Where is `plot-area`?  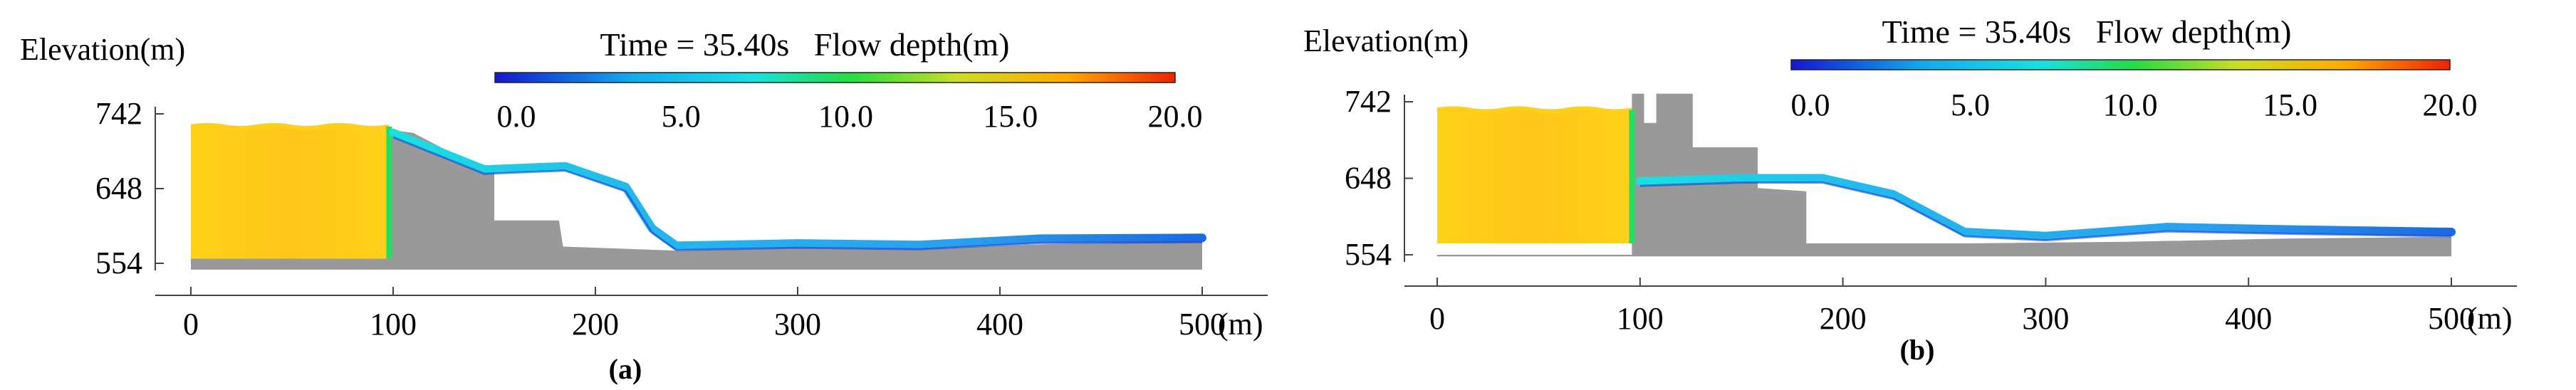
plot-area is located at coordinates (698, 196).